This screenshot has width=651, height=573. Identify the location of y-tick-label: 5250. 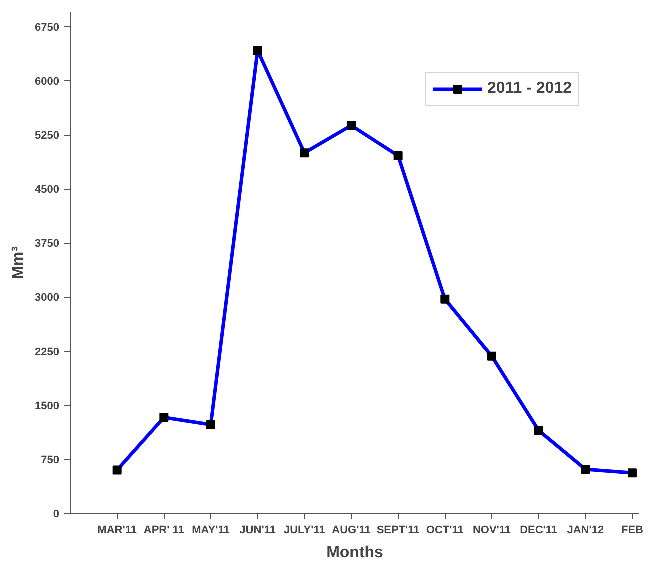
(47, 136).